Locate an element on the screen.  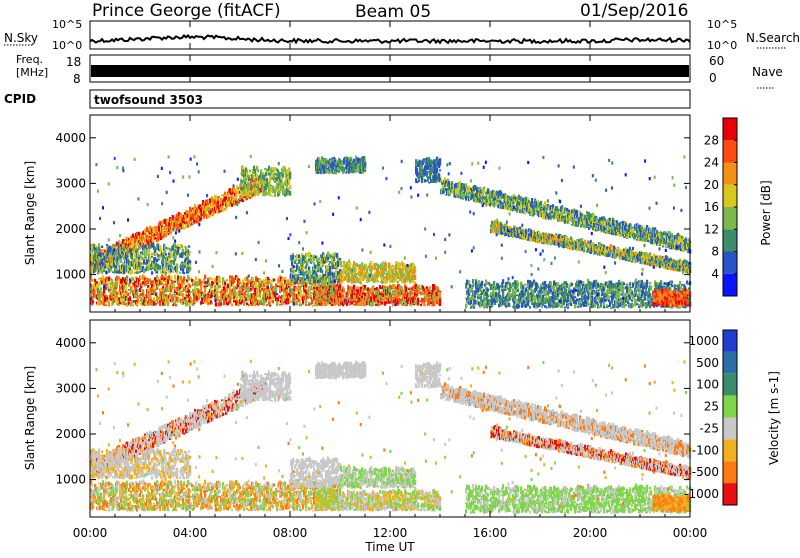
xtick-label: 16:00 is located at coordinates (490, 533).